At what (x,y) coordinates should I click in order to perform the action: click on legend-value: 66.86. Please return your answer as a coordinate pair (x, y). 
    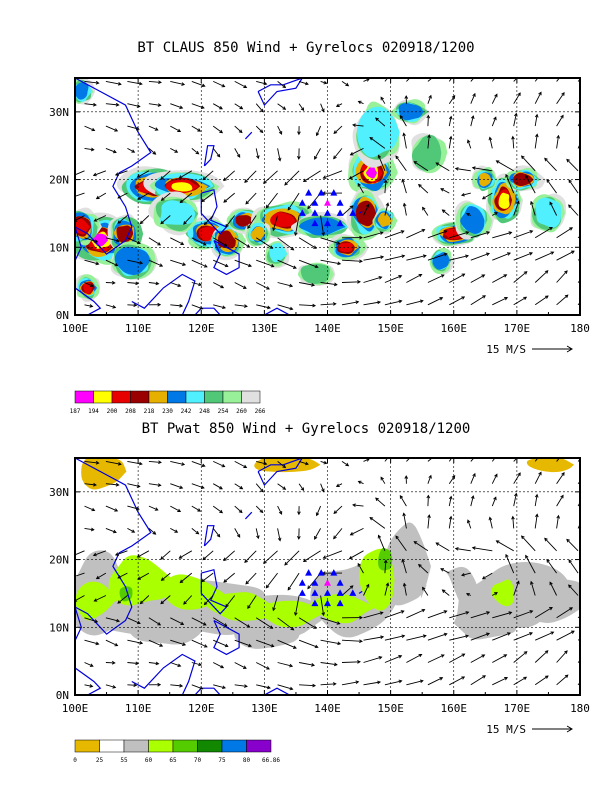
    Looking at the image, I should click on (271, 760).